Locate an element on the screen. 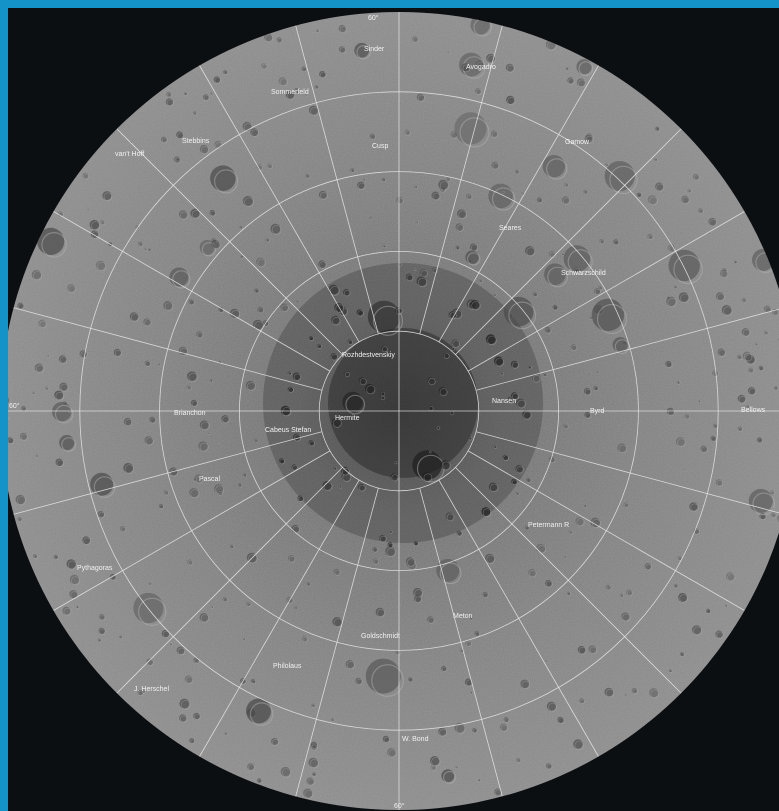  feature-label: Pascal is located at coordinates (209, 479).